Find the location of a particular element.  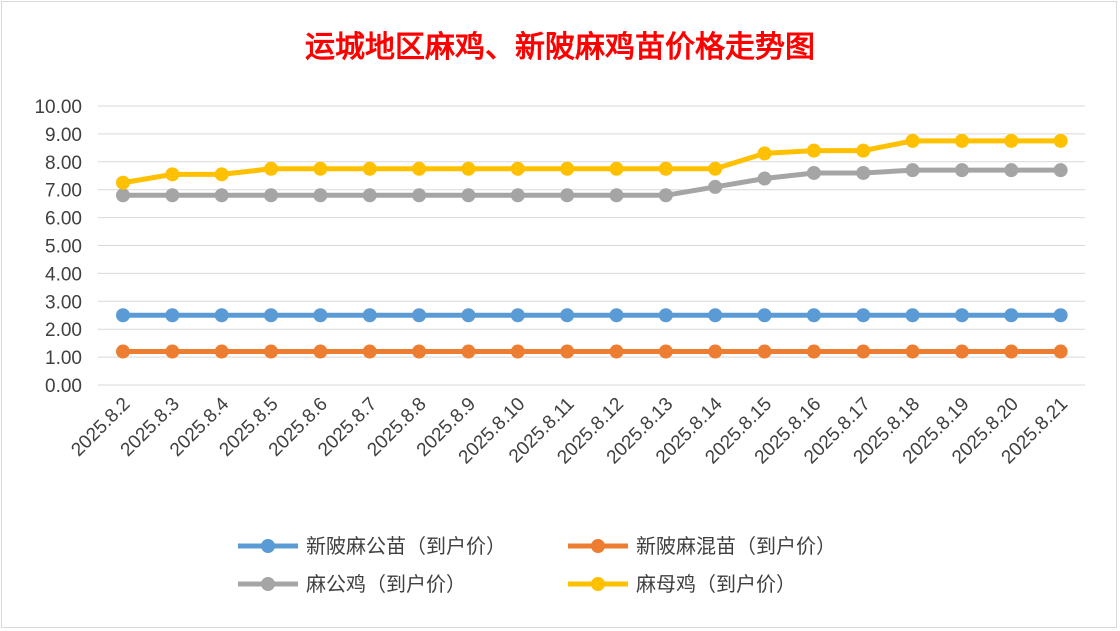

legend-item: 新陂麻公苗（到户价） is located at coordinates (372, 546).